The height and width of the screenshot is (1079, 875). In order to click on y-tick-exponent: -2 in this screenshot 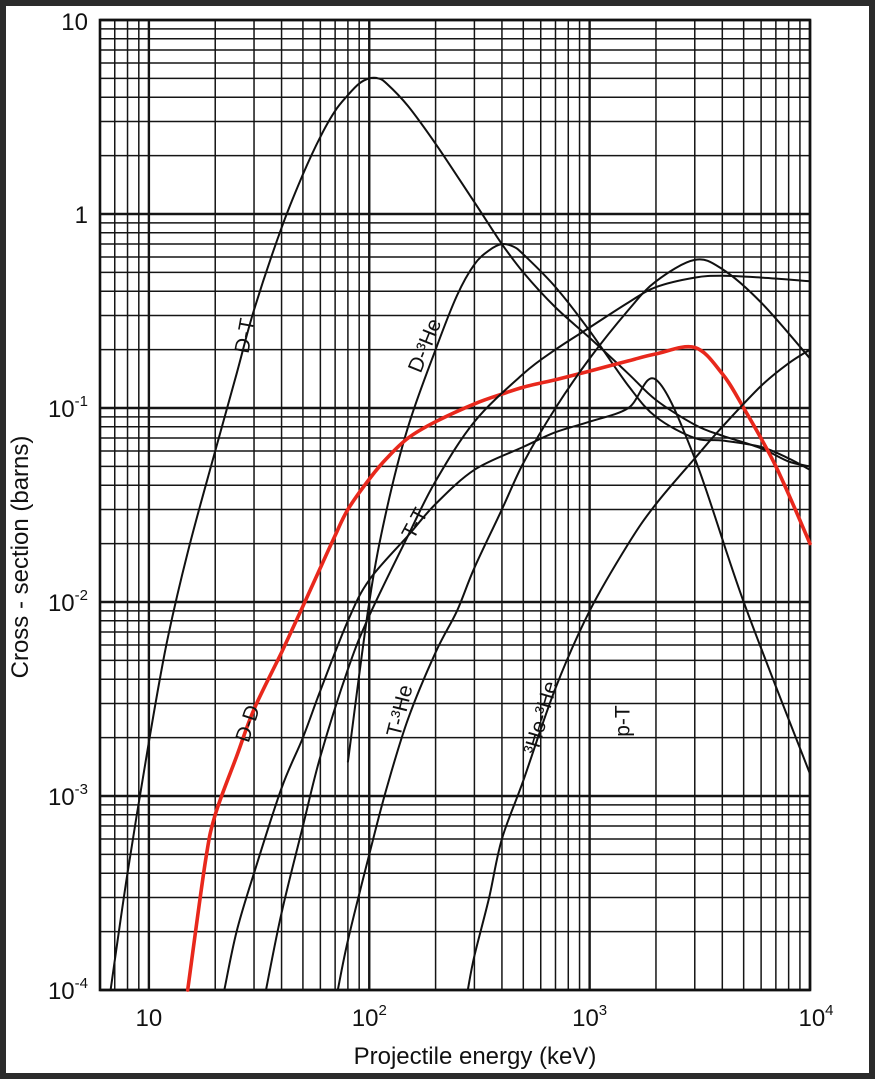, I will do `click(81, 595)`.